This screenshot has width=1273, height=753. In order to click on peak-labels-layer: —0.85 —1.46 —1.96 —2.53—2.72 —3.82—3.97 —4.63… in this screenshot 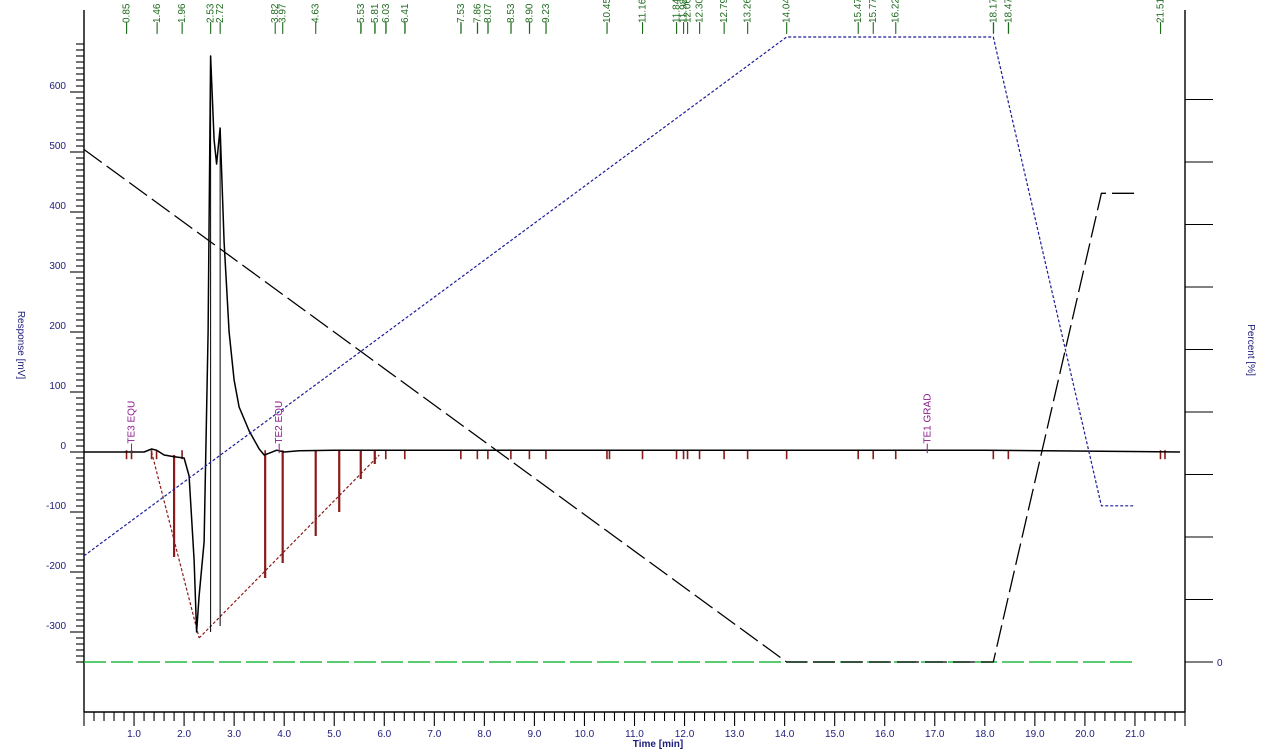, I will do `click(644, 17)`.